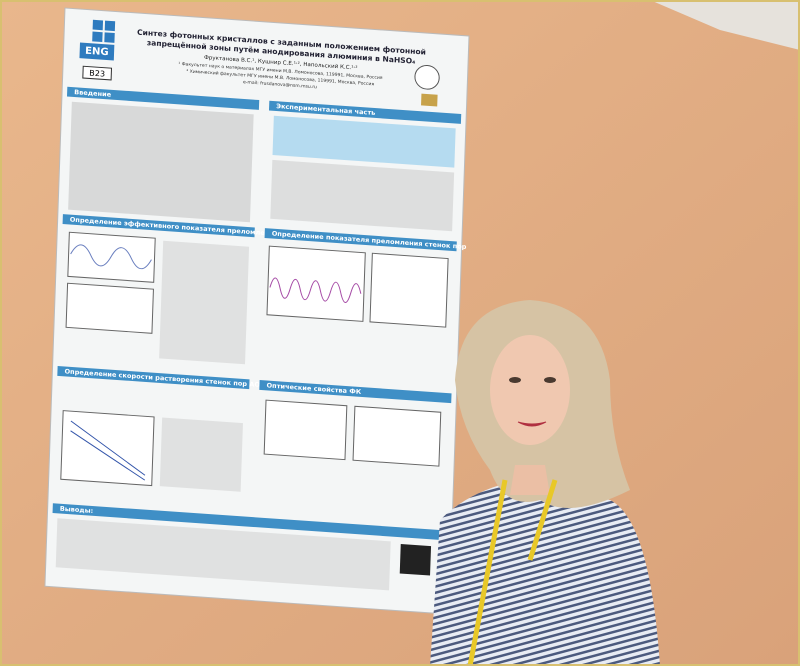 The height and width of the screenshot is (666, 800). I want to click on lips, so click(532, 424).